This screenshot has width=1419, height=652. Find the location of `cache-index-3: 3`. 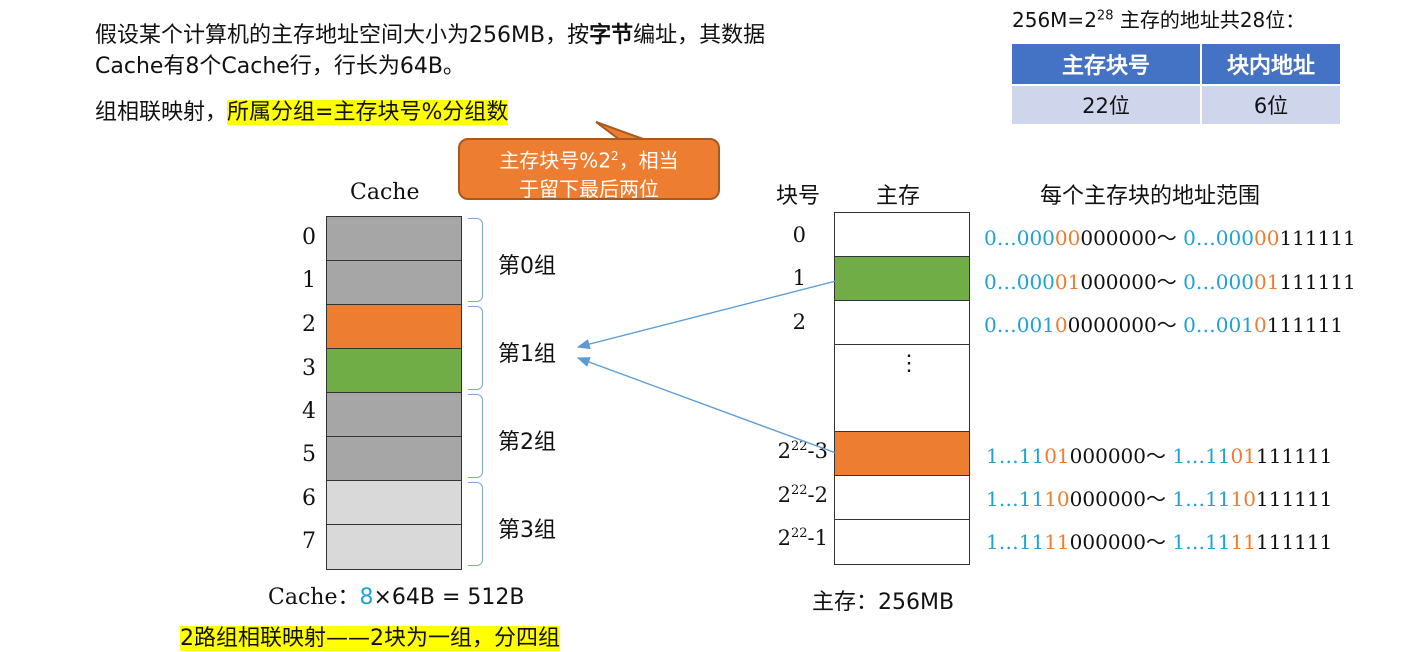

cache-index-3: 3 is located at coordinates (309, 368).